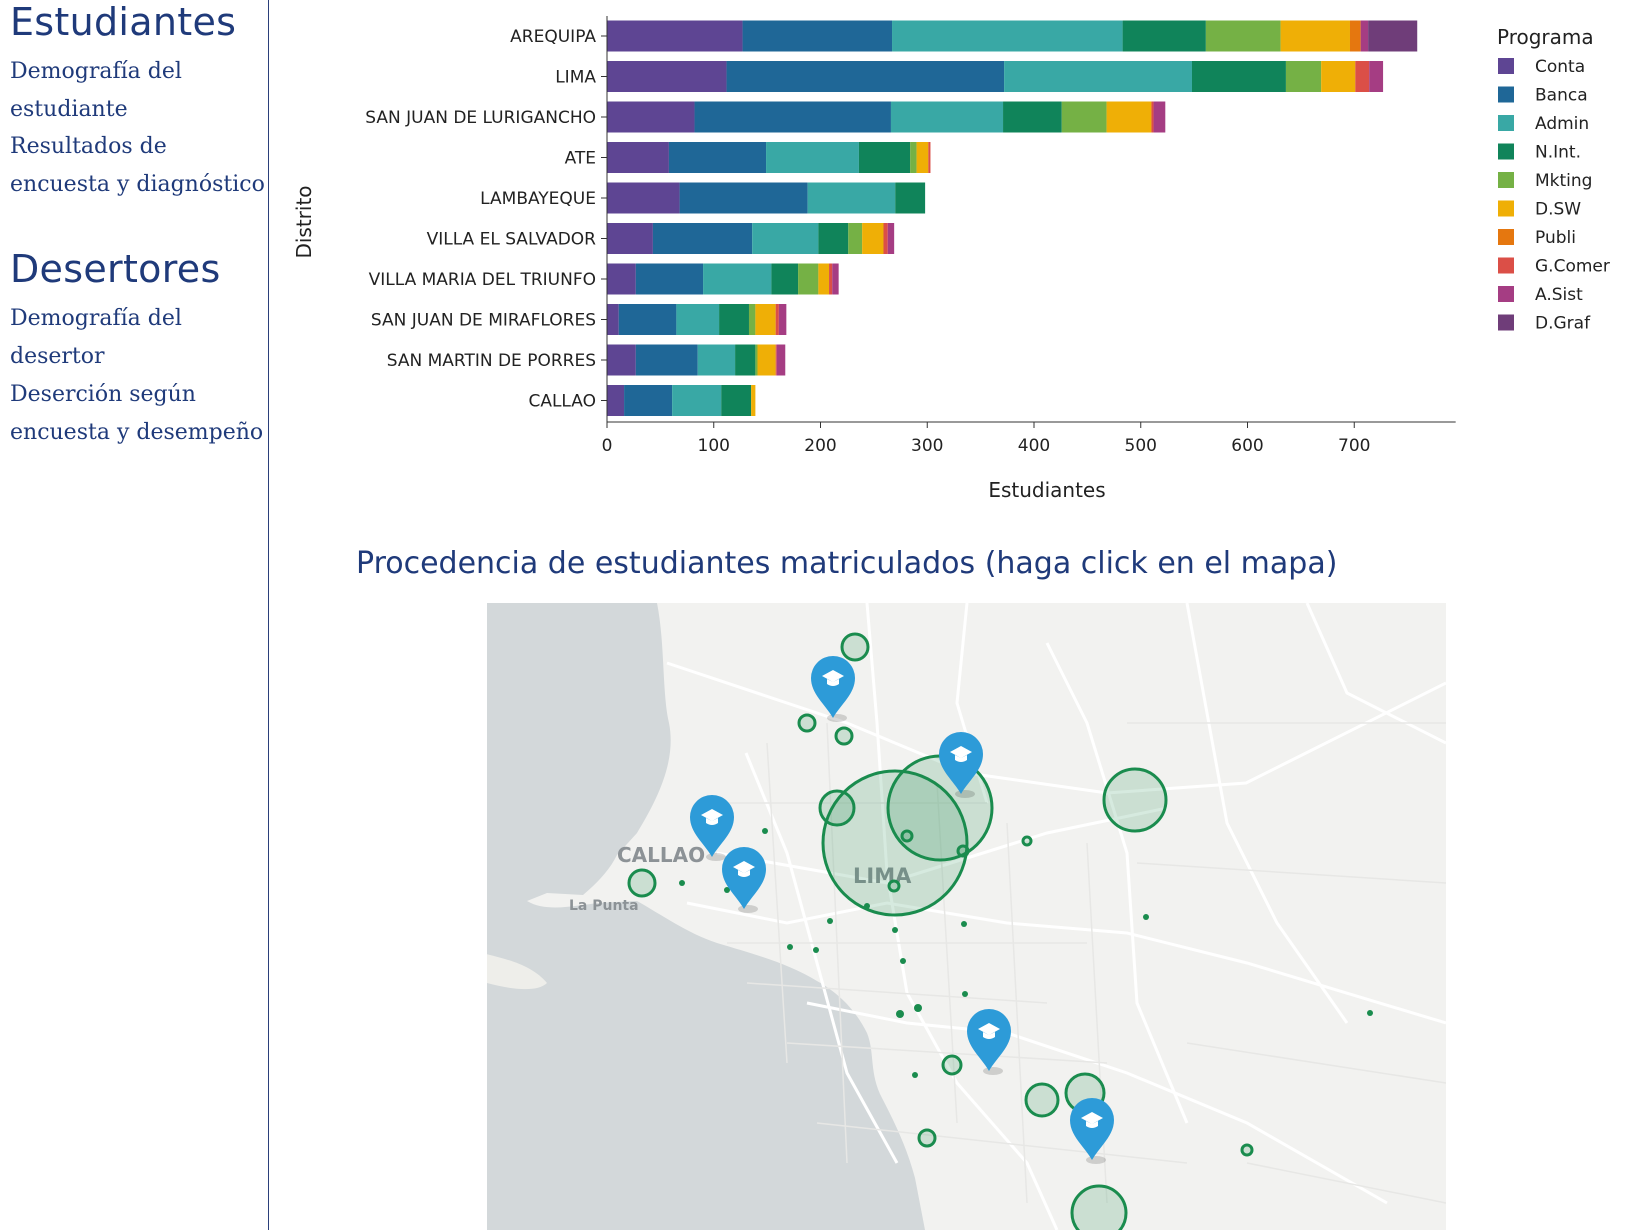 The height and width of the screenshot is (1230, 1639). Describe the element at coordinates (1543, 124) in the screenshot. I see `legend-item: Admin` at that location.